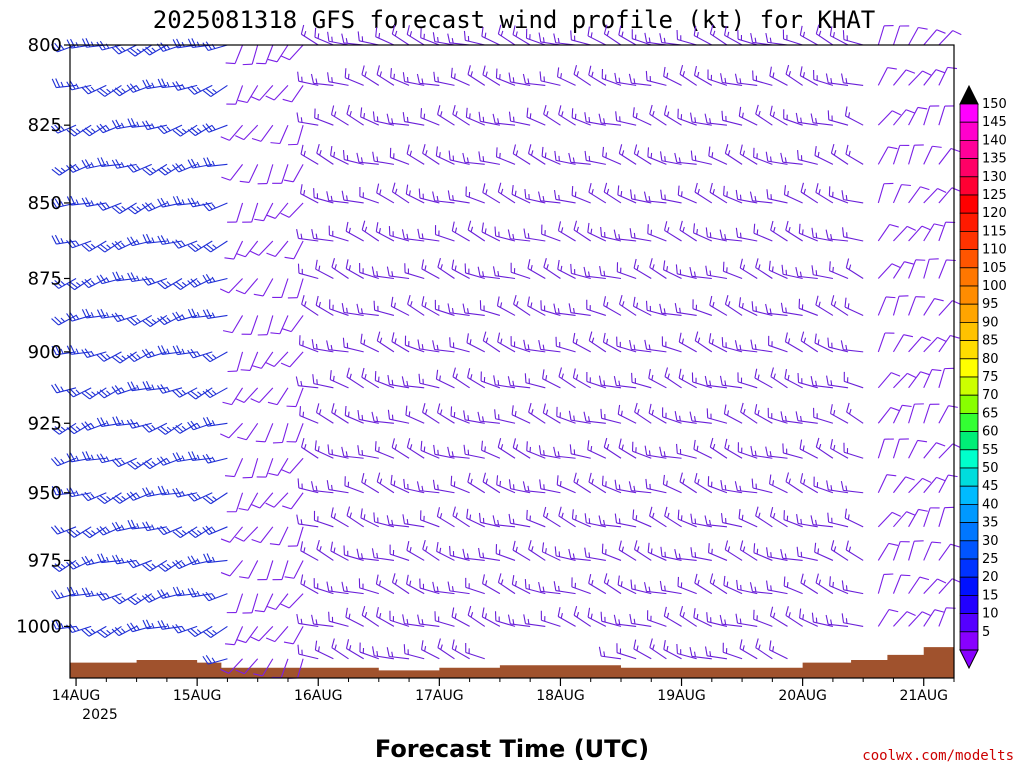 The height and width of the screenshot is (768, 1024). Describe the element at coordinates (994, 231) in the screenshot. I see `colorbar-label: 115` at that location.